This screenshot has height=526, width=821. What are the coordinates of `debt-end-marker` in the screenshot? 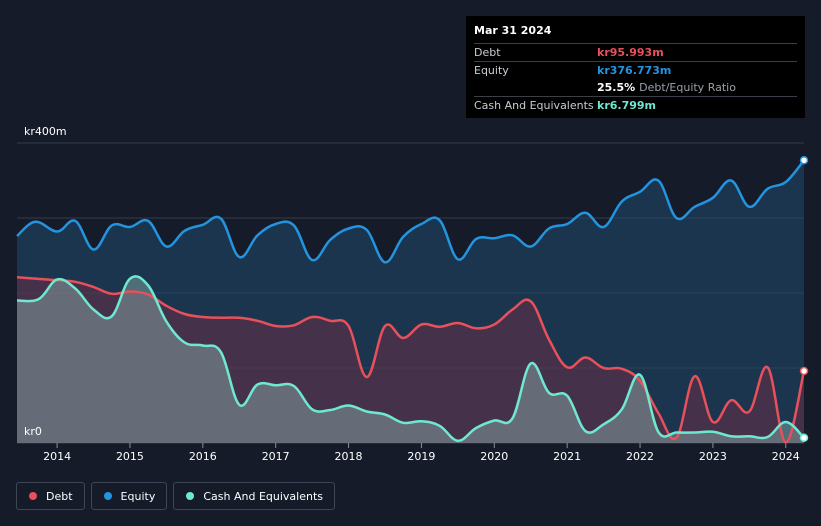 It's located at (804, 371).